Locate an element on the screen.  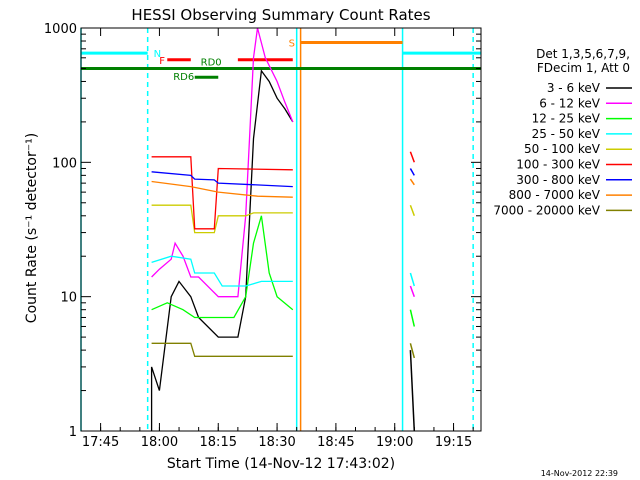
legend-header-1: FDecim 1, Att 0 is located at coordinates (583, 68).